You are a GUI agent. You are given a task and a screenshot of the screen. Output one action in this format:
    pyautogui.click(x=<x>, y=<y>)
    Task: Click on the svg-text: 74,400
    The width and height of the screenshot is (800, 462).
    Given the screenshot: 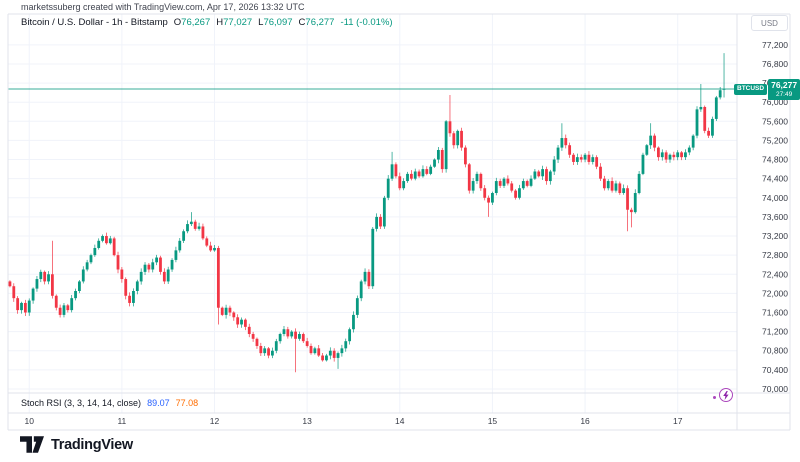 What is the action you would take?
    pyautogui.click(x=775, y=179)
    